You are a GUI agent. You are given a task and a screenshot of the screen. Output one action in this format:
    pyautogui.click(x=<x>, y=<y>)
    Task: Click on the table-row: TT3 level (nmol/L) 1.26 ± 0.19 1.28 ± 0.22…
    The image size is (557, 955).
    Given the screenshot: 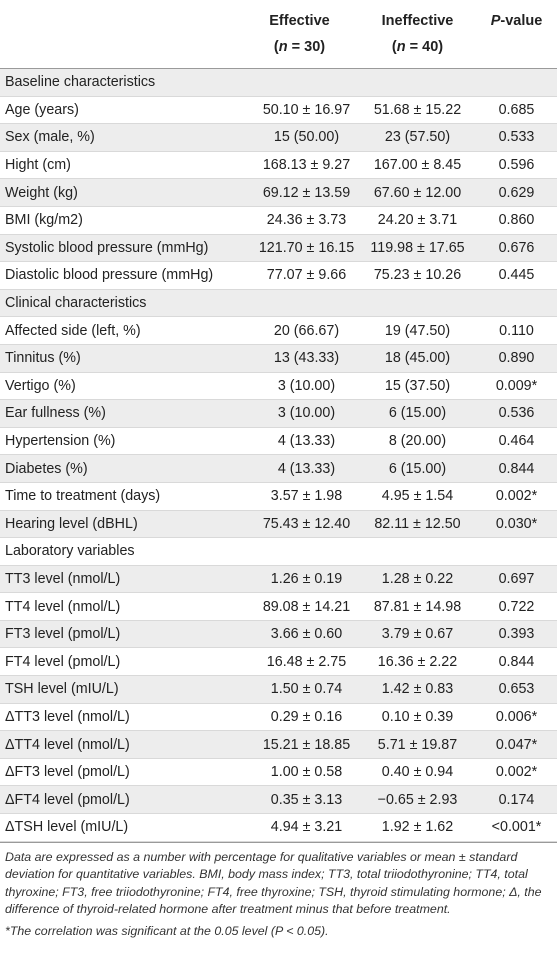 What is the action you would take?
    pyautogui.click(x=278, y=579)
    